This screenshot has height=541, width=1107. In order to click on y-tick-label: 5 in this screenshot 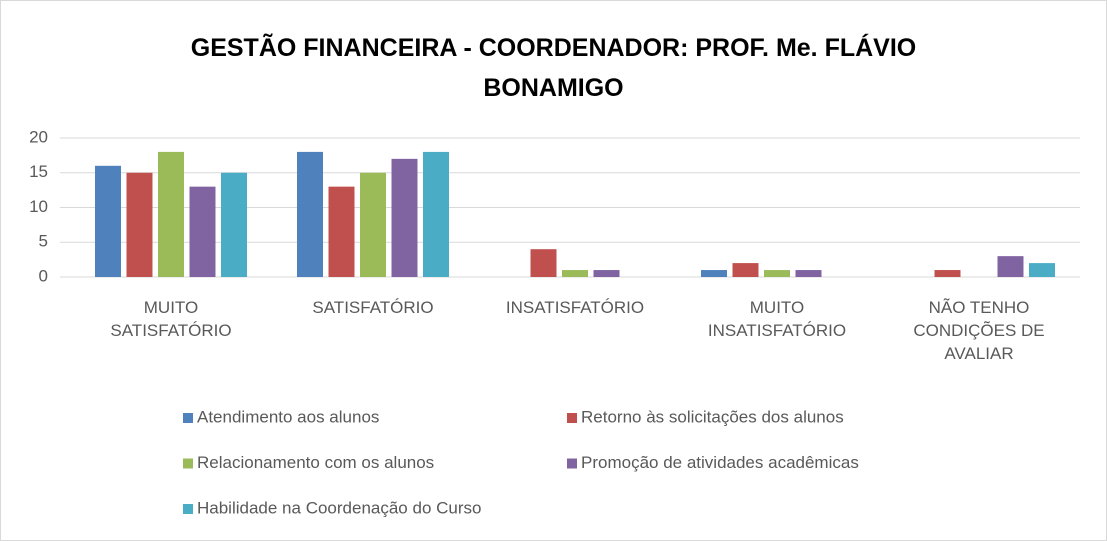, I will do `click(43, 241)`.